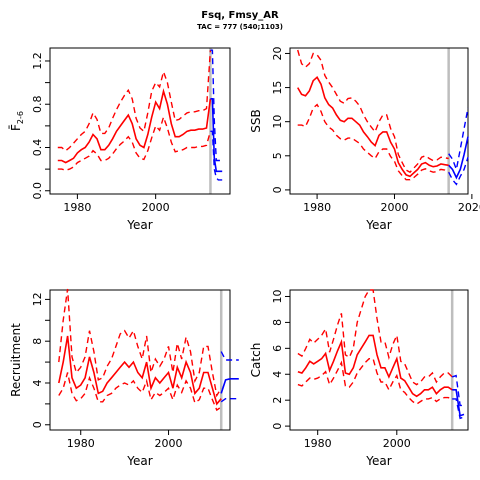 This screenshot has width=480, height=480. I want to click on figure-subtitle: TAC = 777 (540;1103), so click(240, 27).